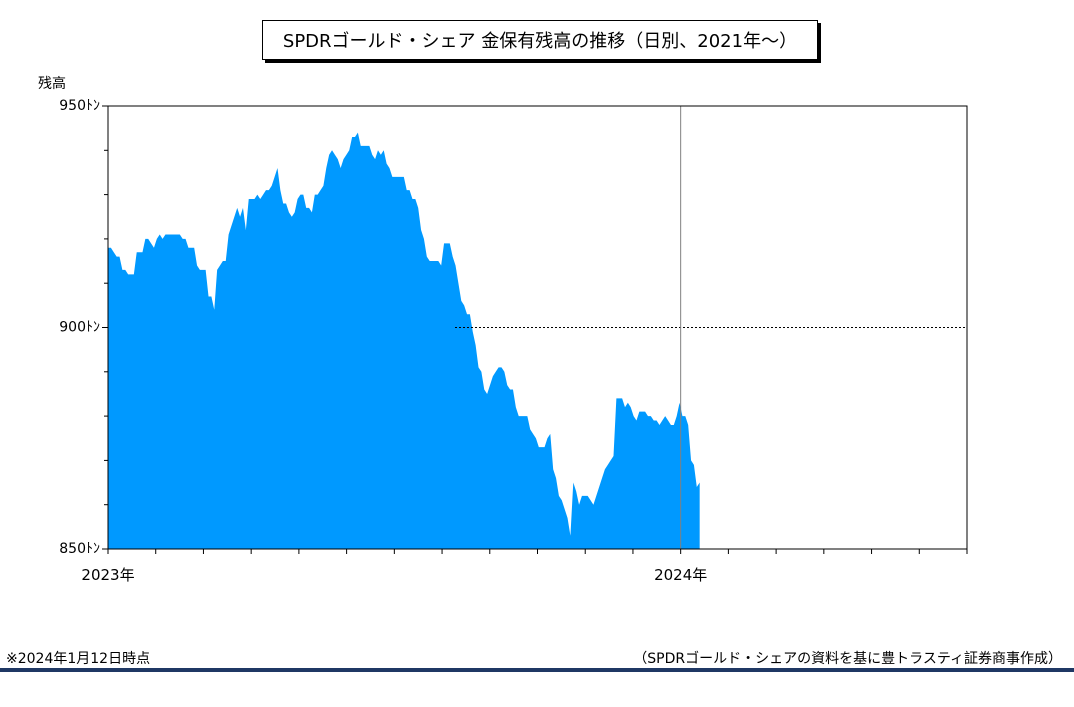 This screenshot has width=1074, height=707. What do you see at coordinates (78, 659) in the screenshot?
I see `as-of-note: ※2024年1月12日時点` at bounding box center [78, 659].